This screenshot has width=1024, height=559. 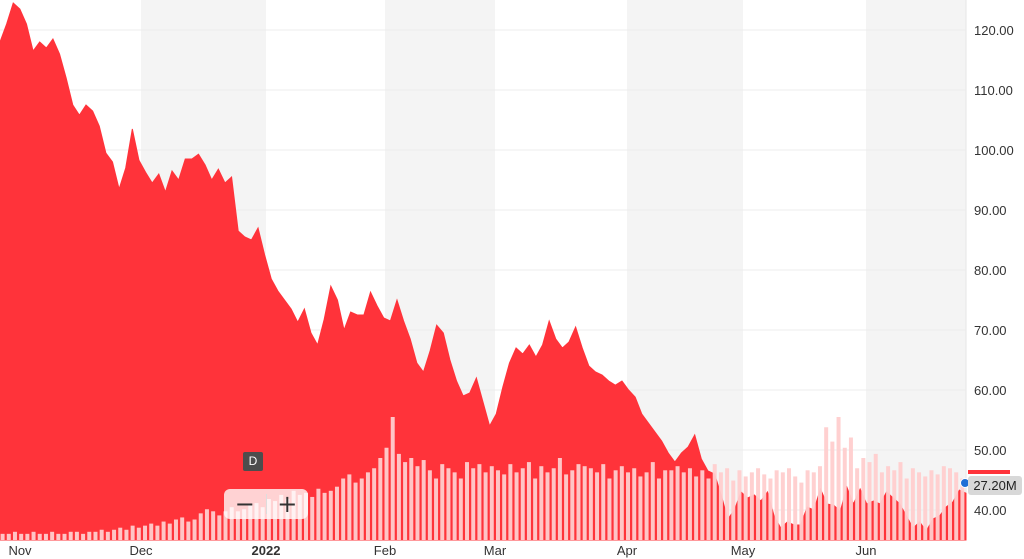 What do you see at coordinates (989, 472) in the screenshot?
I see `last-price-flag` at bounding box center [989, 472].